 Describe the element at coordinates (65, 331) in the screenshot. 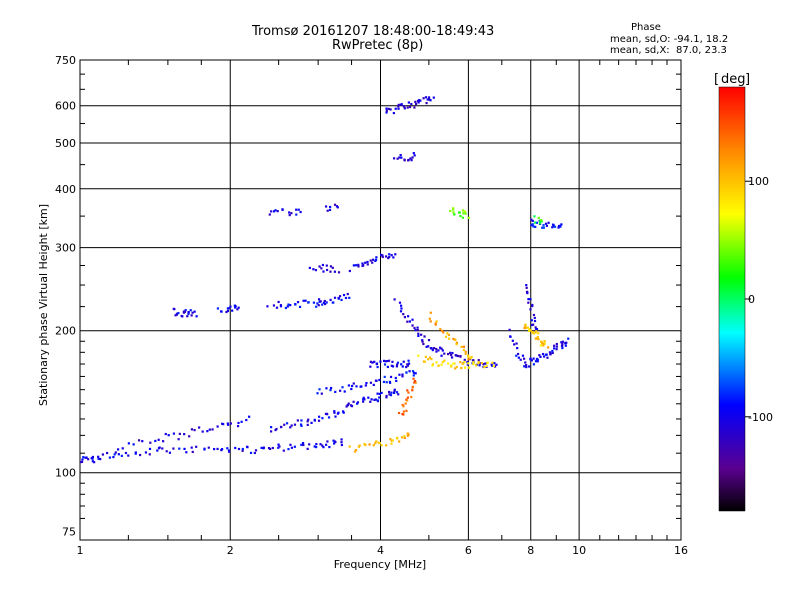

I see `y-tick-label: 200` at that location.